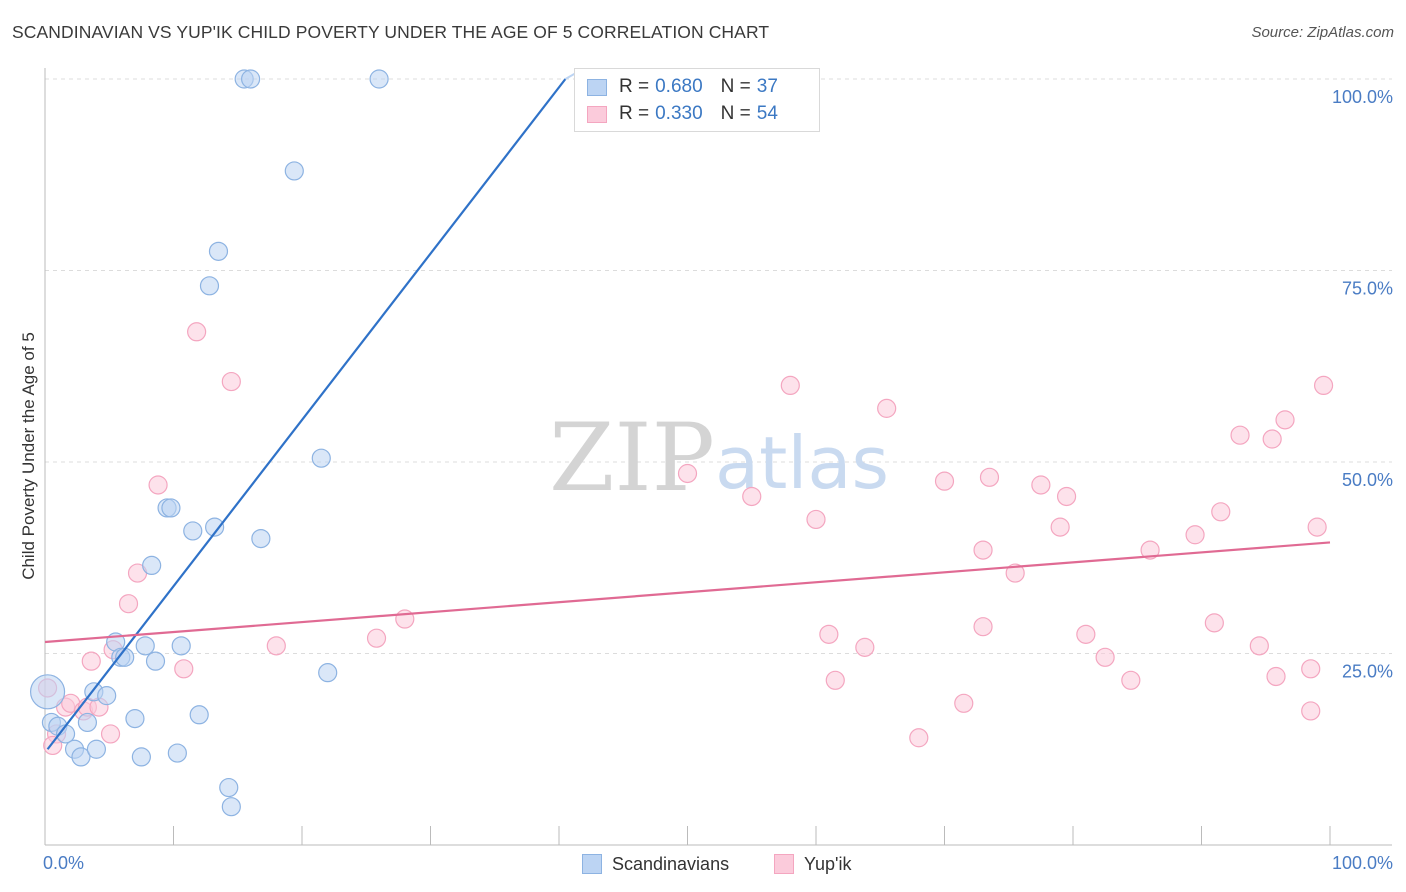 The width and height of the screenshot is (1406, 892). Describe the element at coordinates (1322, 32) in the screenshot. I see `source-label: Source: ZipAtlas.com` at that location.